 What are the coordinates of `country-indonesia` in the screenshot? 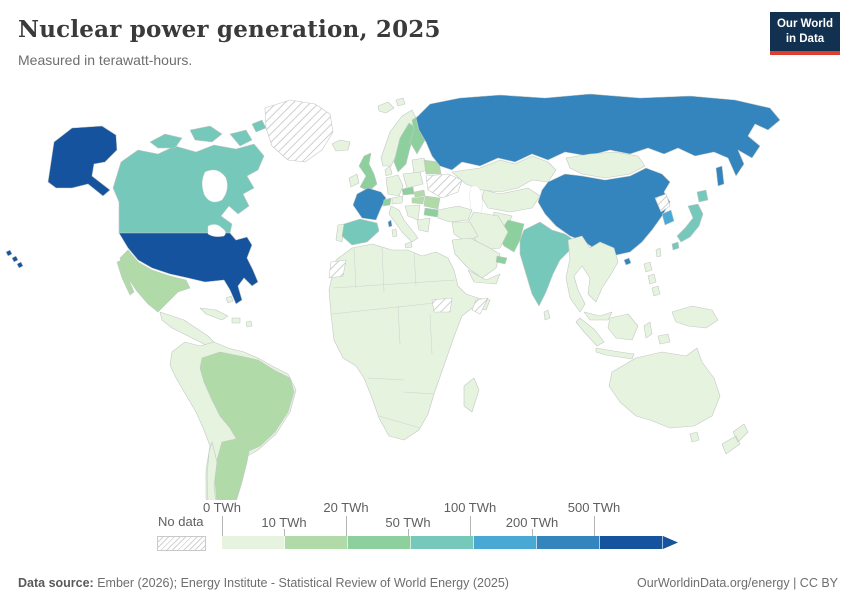 It's located at (623, 336).